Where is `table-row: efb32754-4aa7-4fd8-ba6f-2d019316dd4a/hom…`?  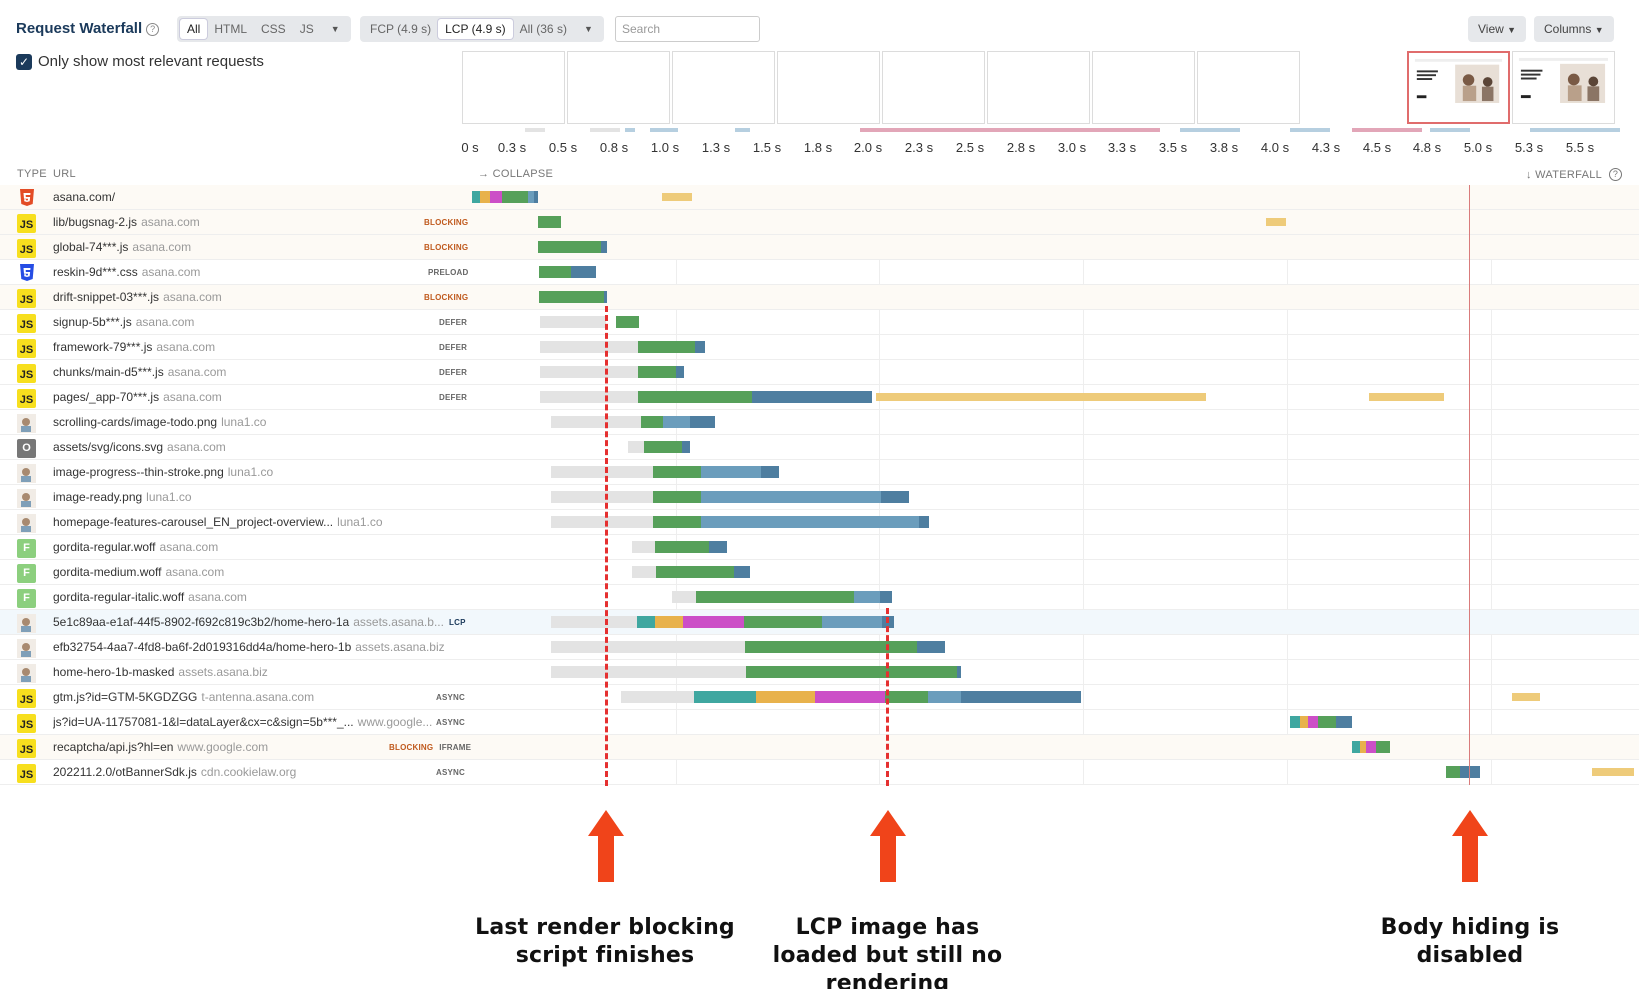 table-row: efb32754-4aa7-4fd8-ba6f-2d019316dd4a/hom… is located at coordinates (819, 647).